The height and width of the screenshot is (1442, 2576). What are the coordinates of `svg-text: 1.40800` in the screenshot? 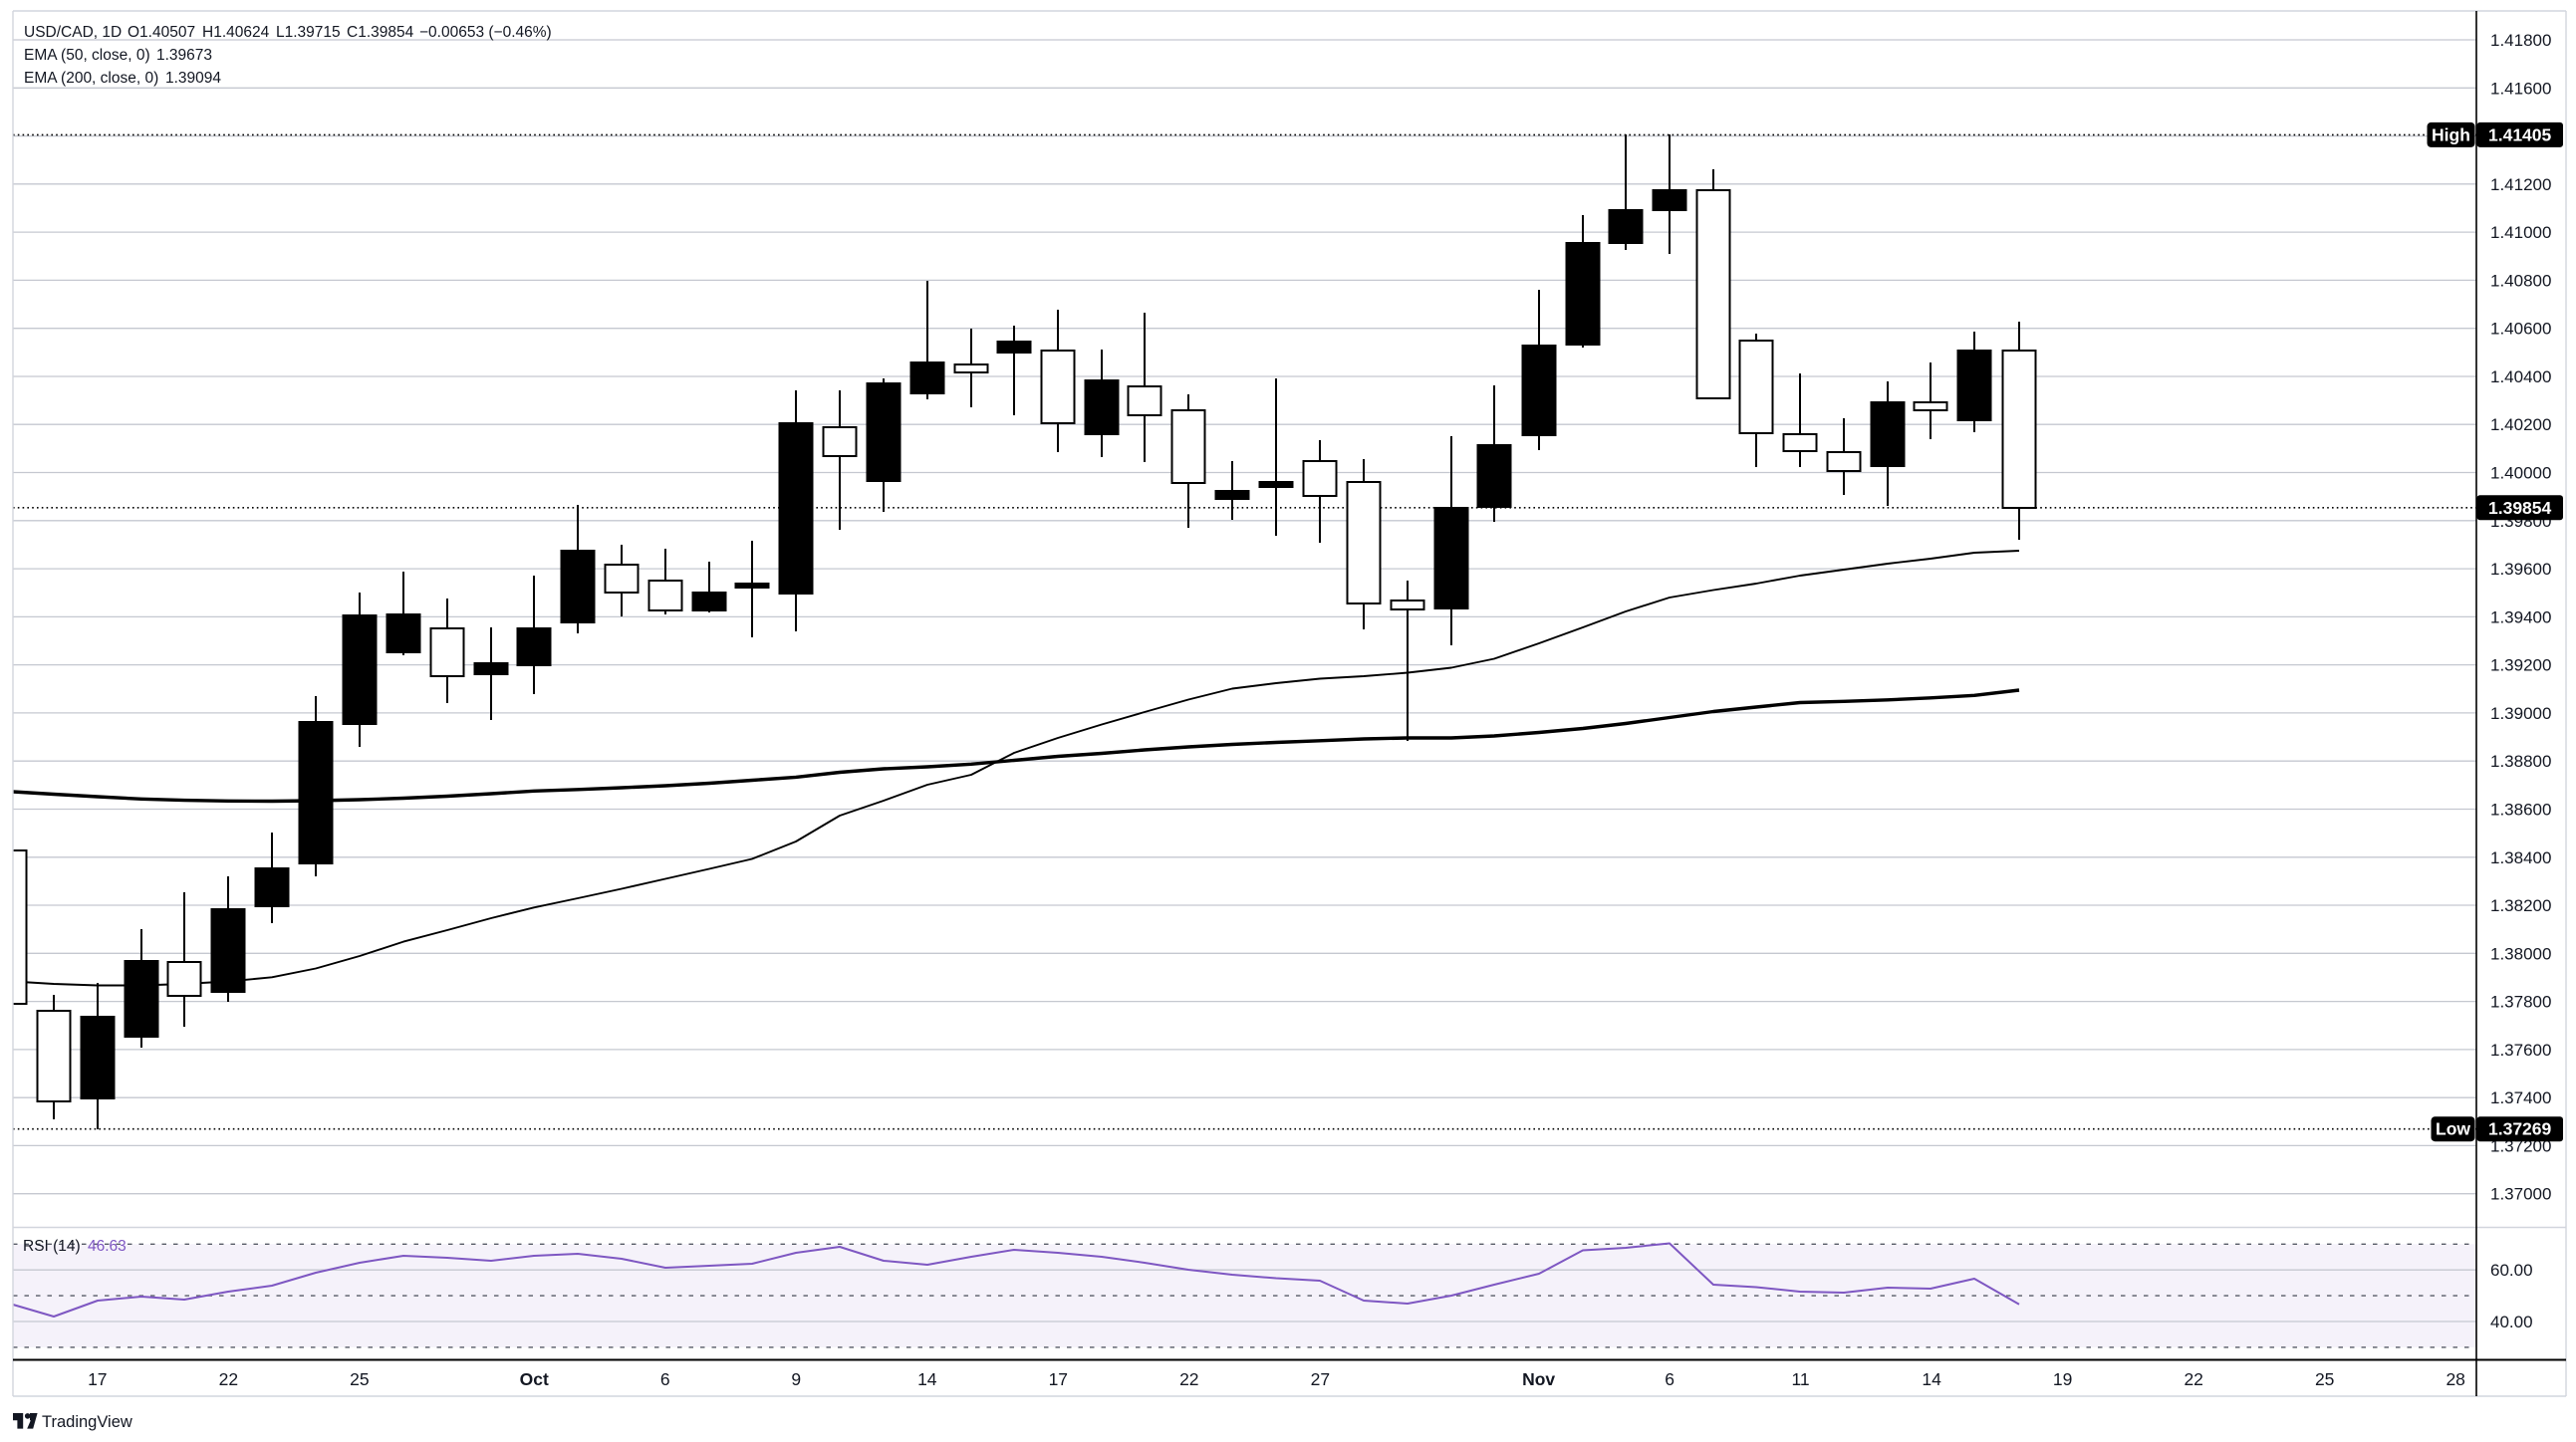 It's located at (2520, 280).